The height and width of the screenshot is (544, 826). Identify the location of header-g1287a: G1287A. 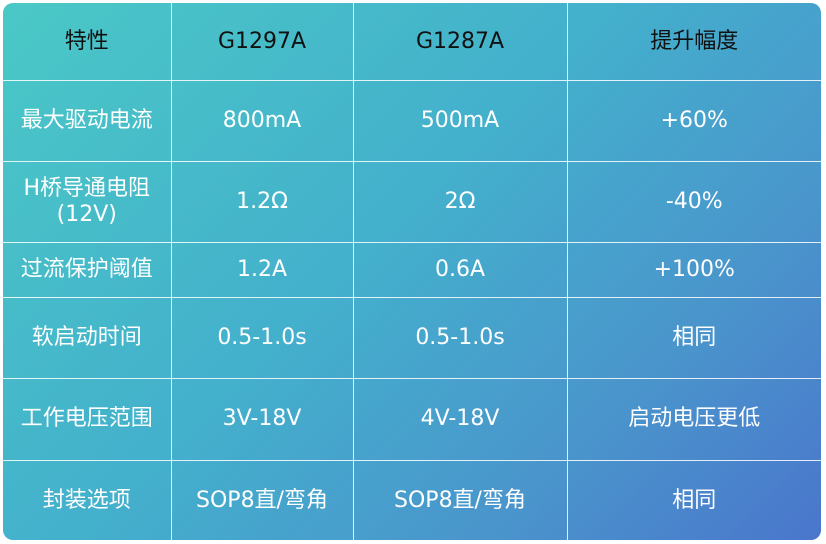
(460, 42).